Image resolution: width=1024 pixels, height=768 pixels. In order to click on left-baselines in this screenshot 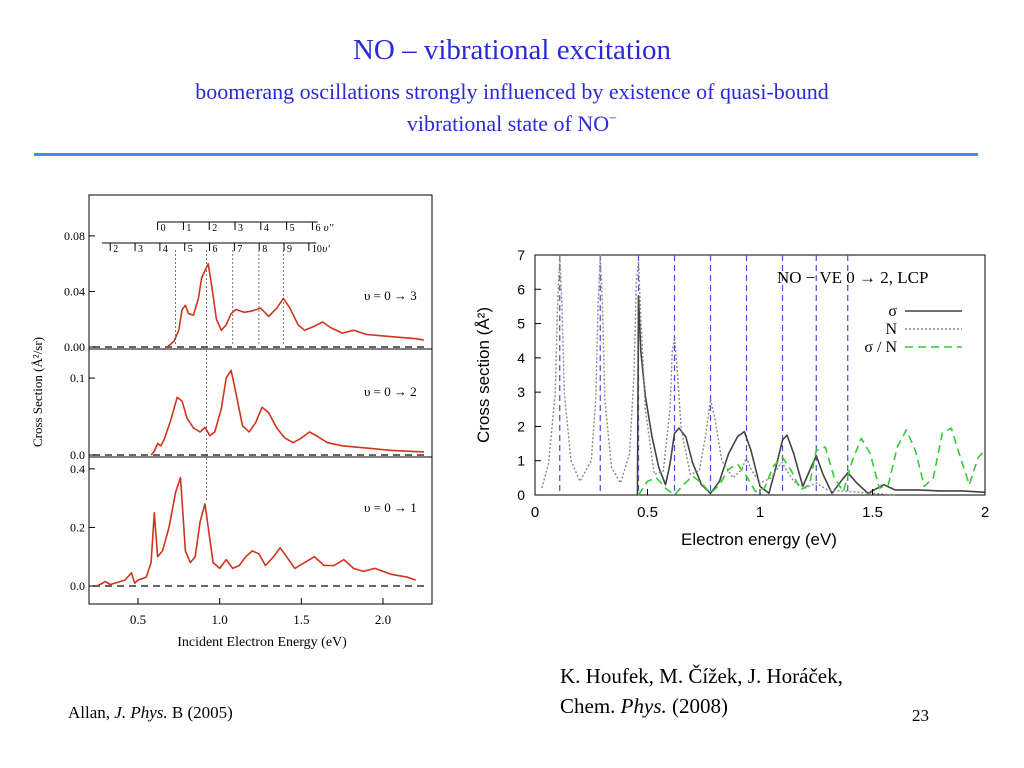, I will do `click(260, 466)`.